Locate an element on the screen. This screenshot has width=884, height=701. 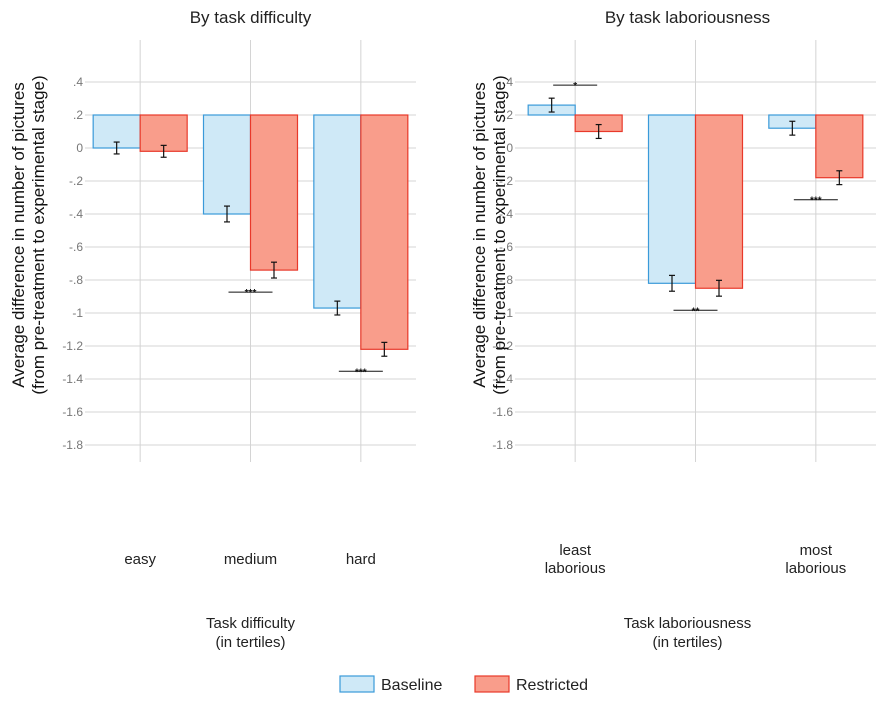
legend-swatch-restricted is located at coordinates (492, 684).